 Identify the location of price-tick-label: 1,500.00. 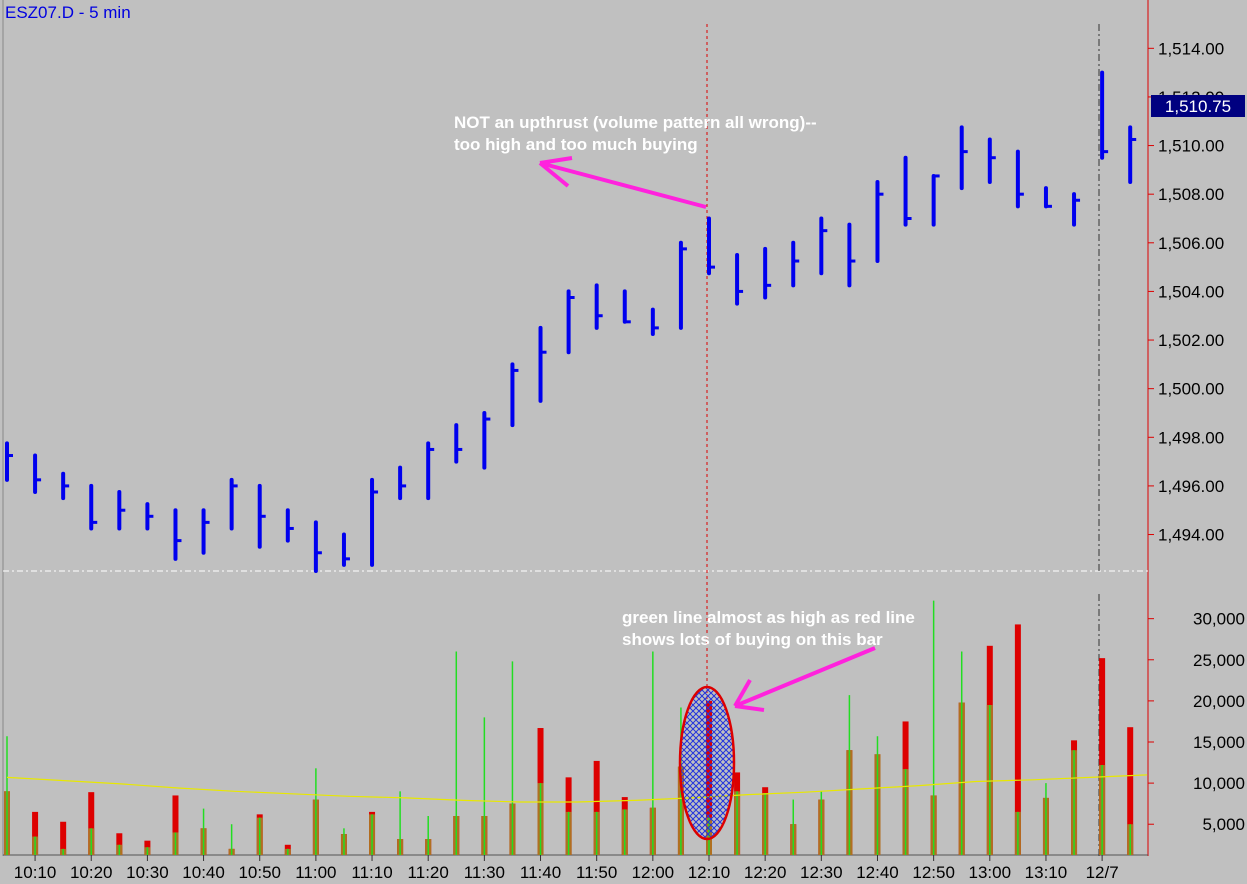
(1191, 389).